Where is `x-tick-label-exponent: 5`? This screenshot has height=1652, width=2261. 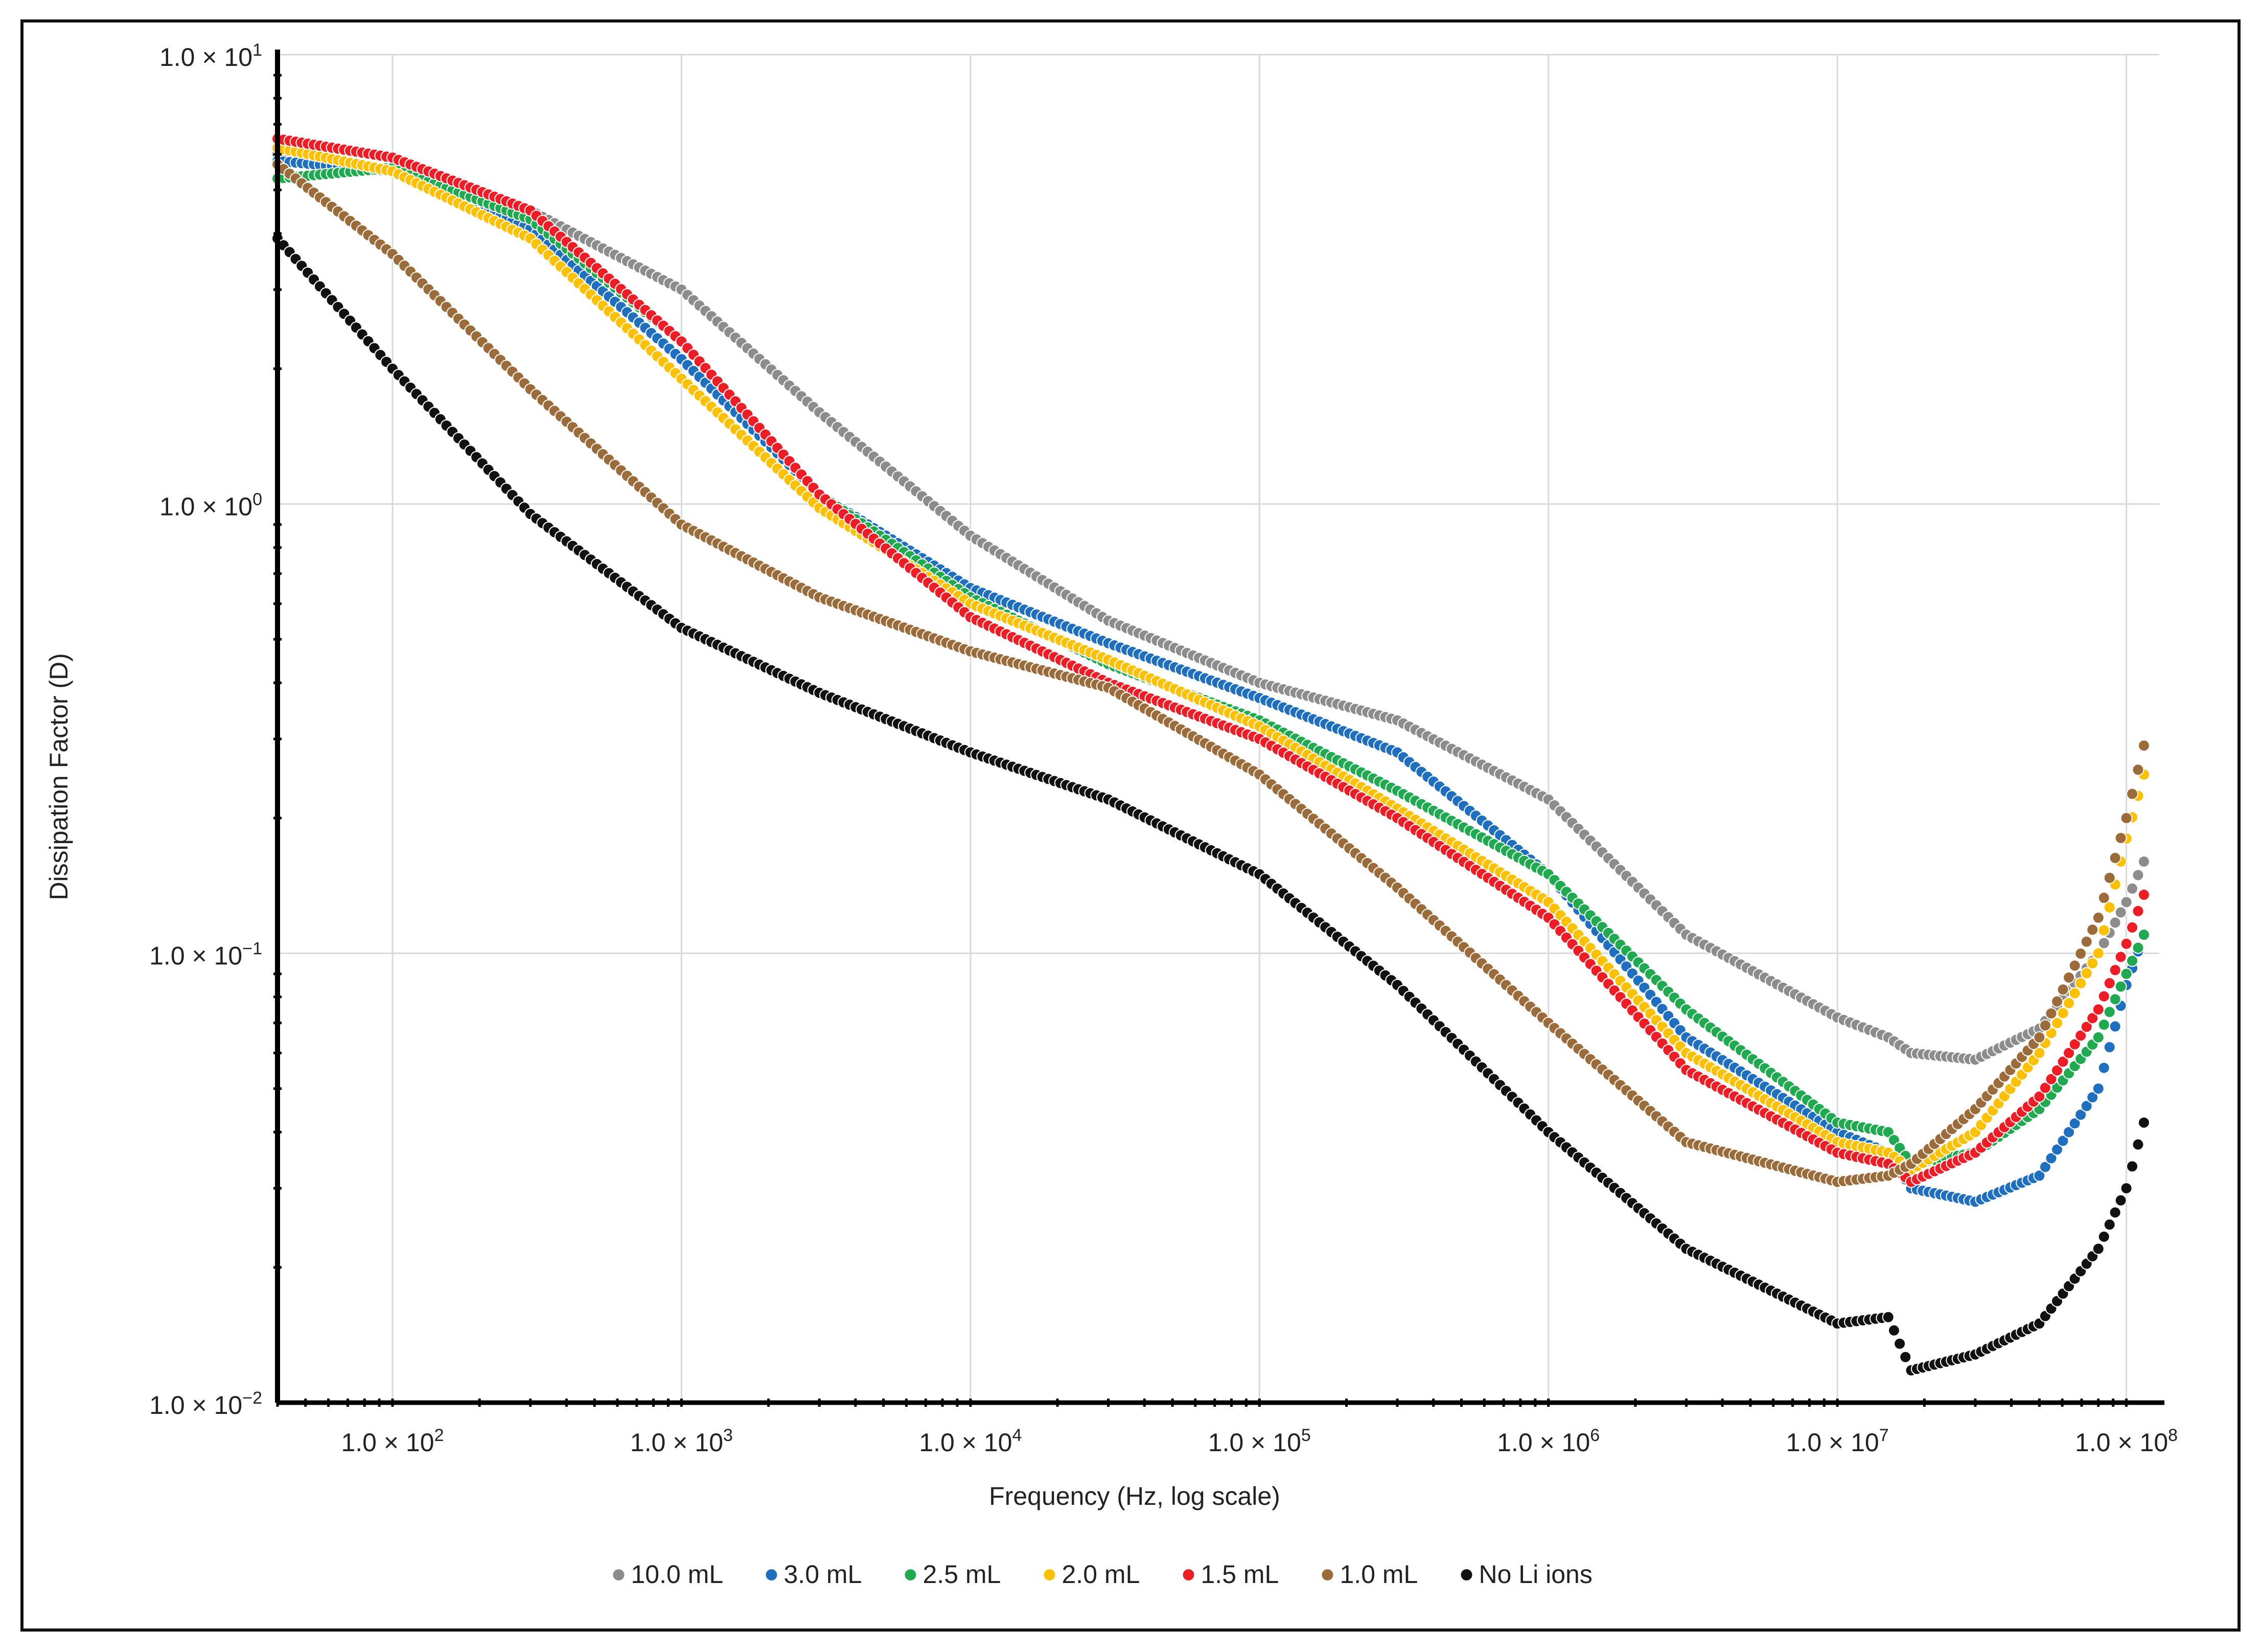
x-tick-label-exponent: 5 is located at coordinates (1306, 1435).